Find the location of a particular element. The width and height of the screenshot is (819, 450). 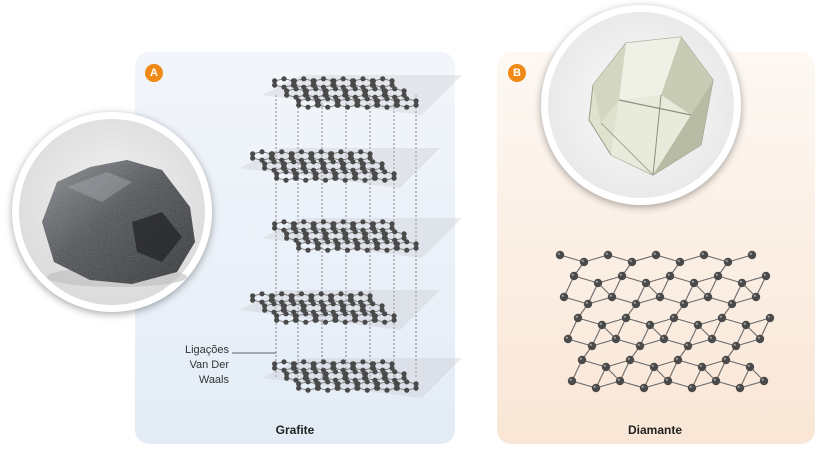

diamond-caption: Diamante is located at coordinates (655, 430).